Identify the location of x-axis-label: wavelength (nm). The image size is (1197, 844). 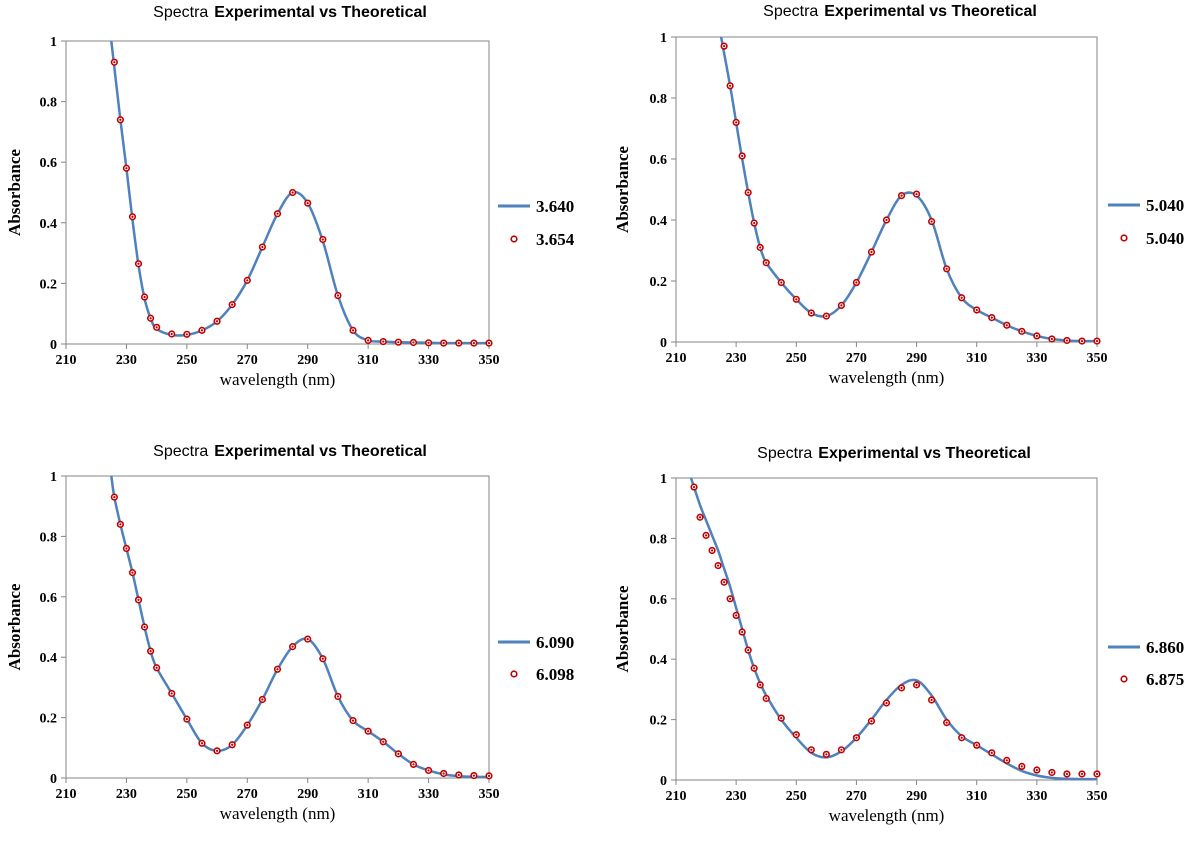
(278, 813).